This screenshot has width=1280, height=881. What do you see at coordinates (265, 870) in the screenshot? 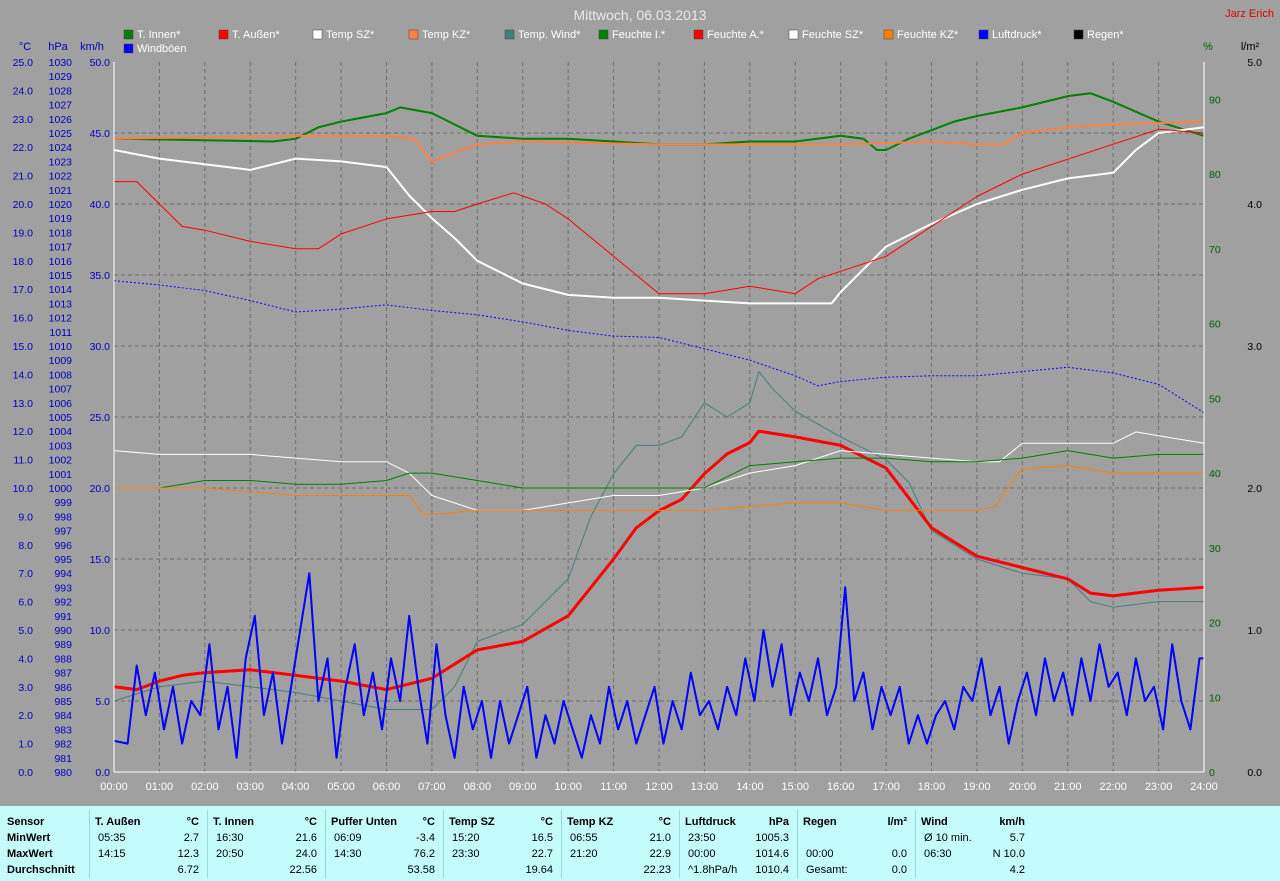
I see `stats-cell: 22.56` at bounding box center [265, 870].